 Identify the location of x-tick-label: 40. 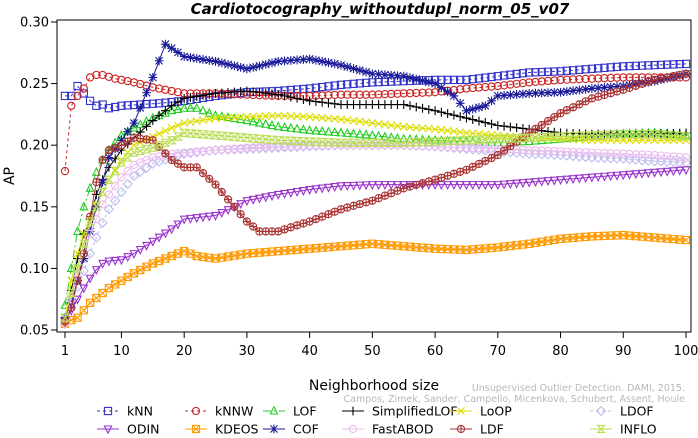
(309, 351).